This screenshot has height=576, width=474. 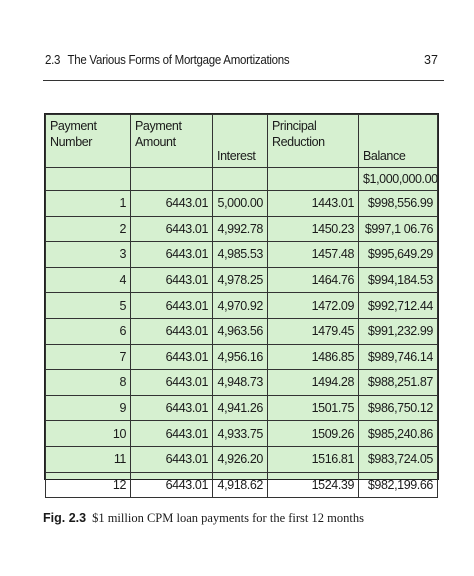 What do you see at coordinates (398, 254) in the screenshot?
I see `balance-cell: $995,649.29` at bounding box center [398, 254].